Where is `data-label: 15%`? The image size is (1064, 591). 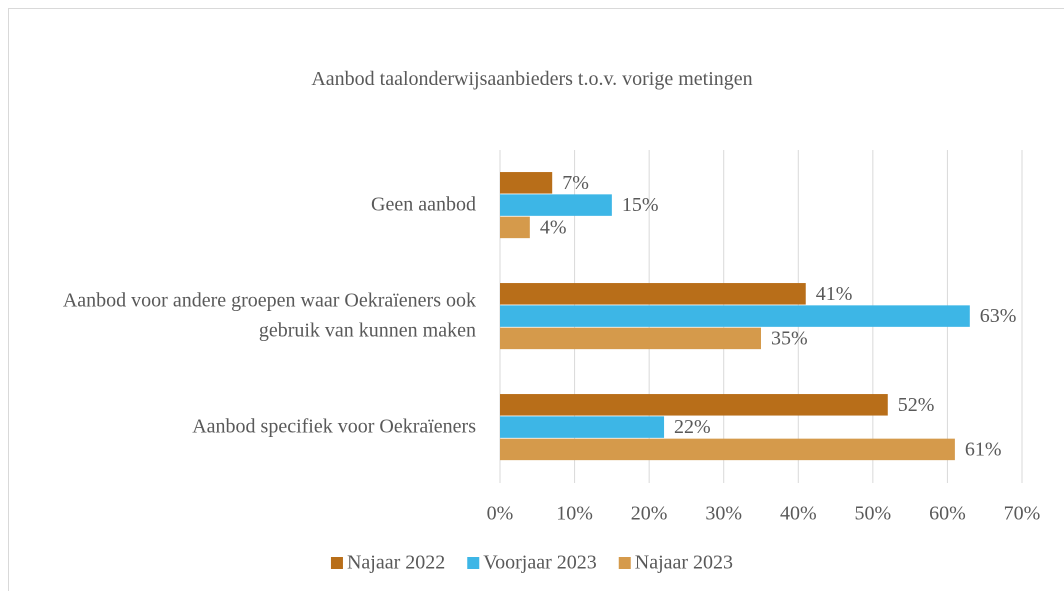
data-label: 15% is located at coordinates (640, 205).